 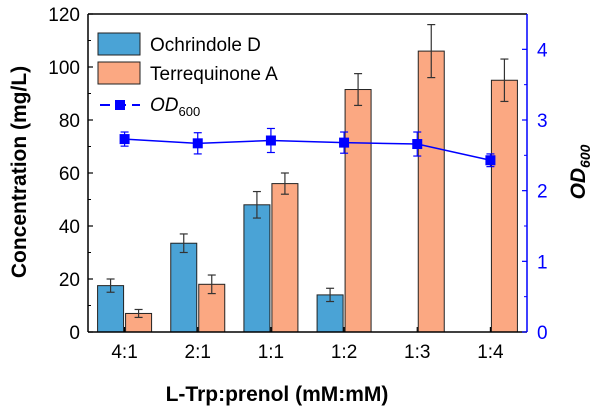 What do you see at coordinates (578, 184) in the screenshot?
I see `y2-axis-title-main: OD` at bounding box center [578, 184].